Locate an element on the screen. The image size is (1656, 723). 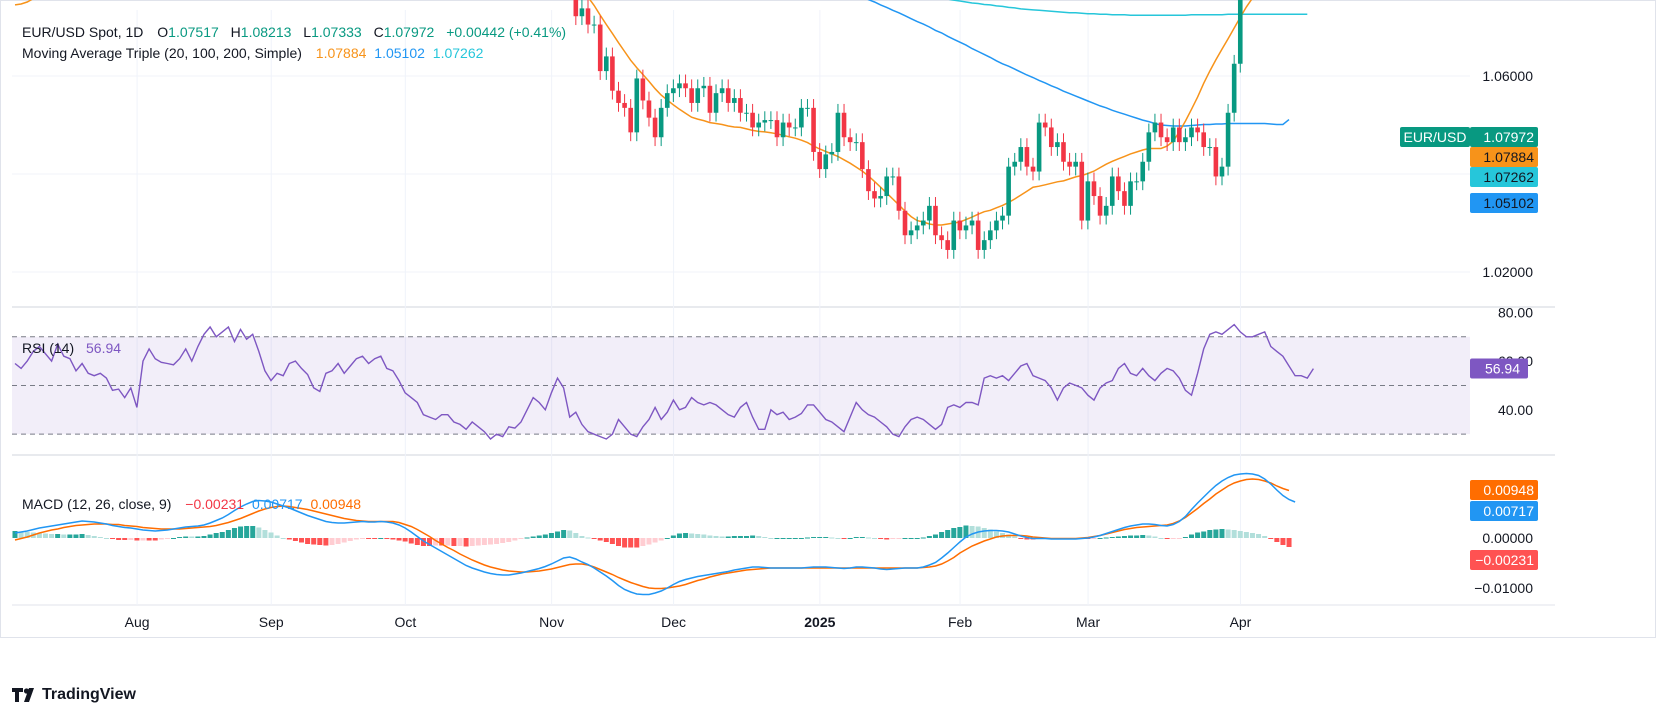
open-label: O is located at coordinates (163, 32).